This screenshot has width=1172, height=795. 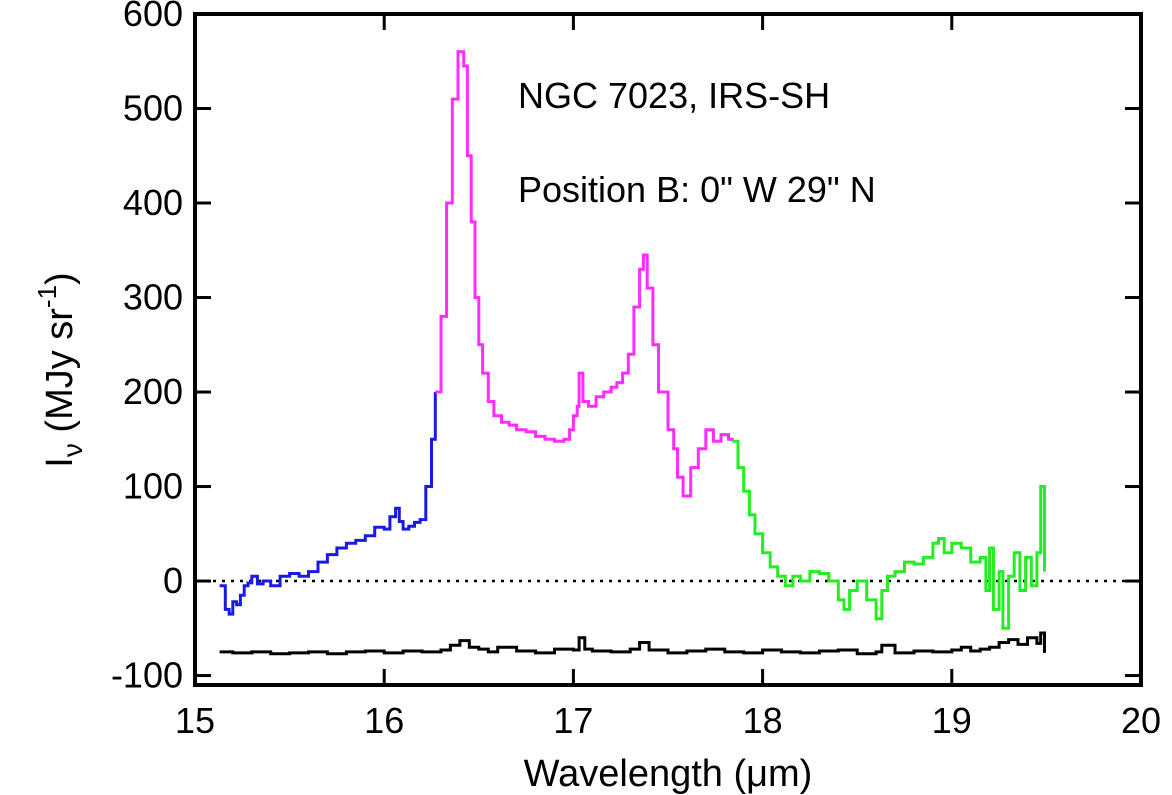 What do you see at coordinates (573, 720) in the screenshot?
I see `x-tick-label: 17` at bounding box center [573, 720].